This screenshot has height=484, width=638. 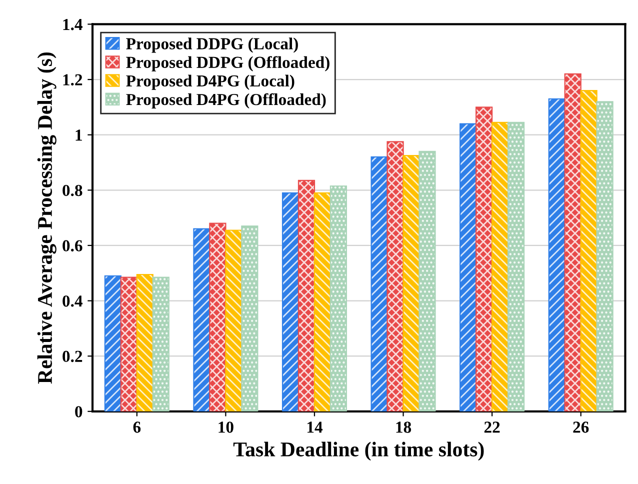 I want to click on y-tick-label: 0.2, so click(x=72, y=356).